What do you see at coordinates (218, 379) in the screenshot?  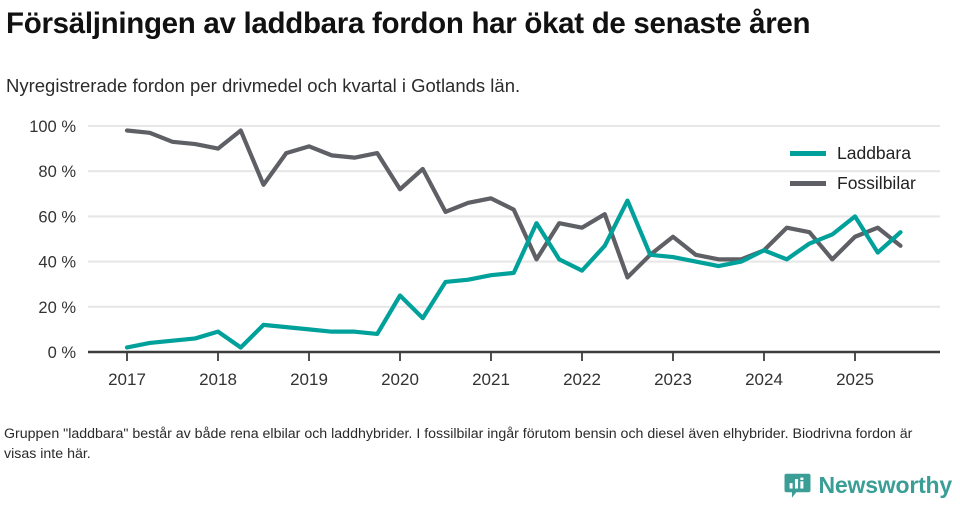 I see `x-tick-label: 2018` at bounding box center [218, 379].